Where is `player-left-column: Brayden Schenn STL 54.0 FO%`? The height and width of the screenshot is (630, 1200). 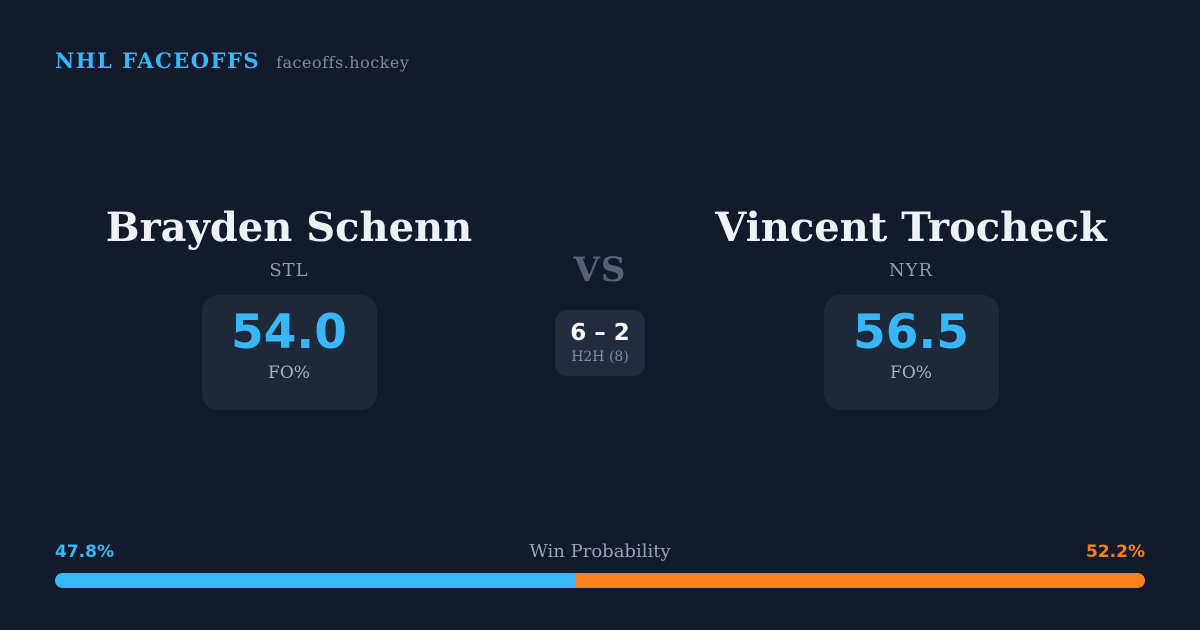 player-left-column: Brayden Schenn STL 54.0 FO% is located at coordinates (289, 307).